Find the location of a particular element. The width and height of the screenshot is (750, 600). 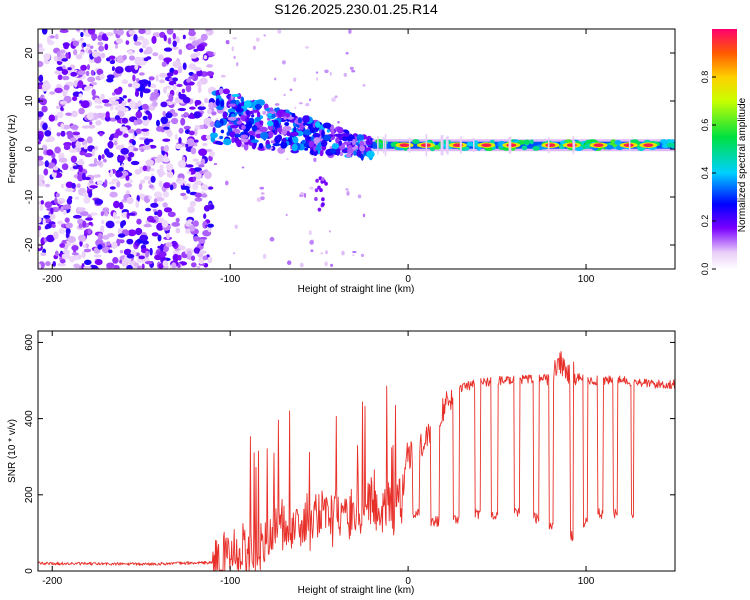

x-tick-label: -200 is located at coordinates (52, 581).